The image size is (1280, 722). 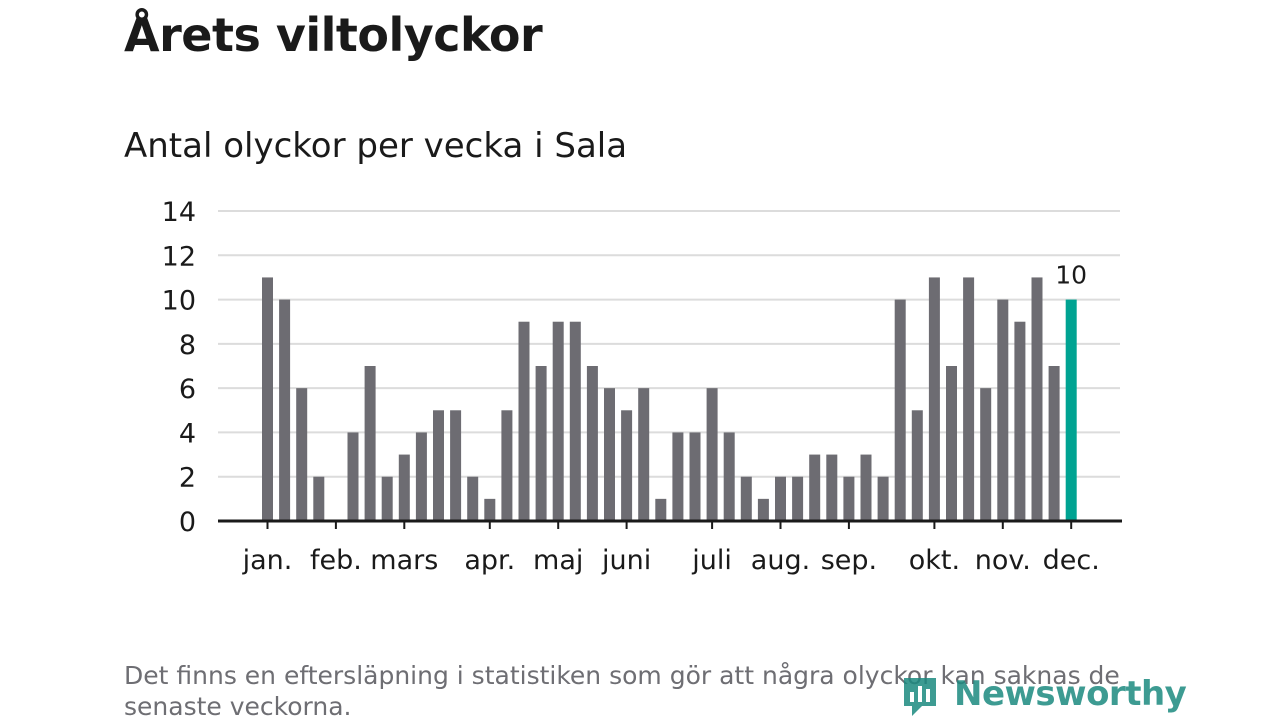 I want to click on brand-logo: Newsworthy, so click(x=1043, y=694).